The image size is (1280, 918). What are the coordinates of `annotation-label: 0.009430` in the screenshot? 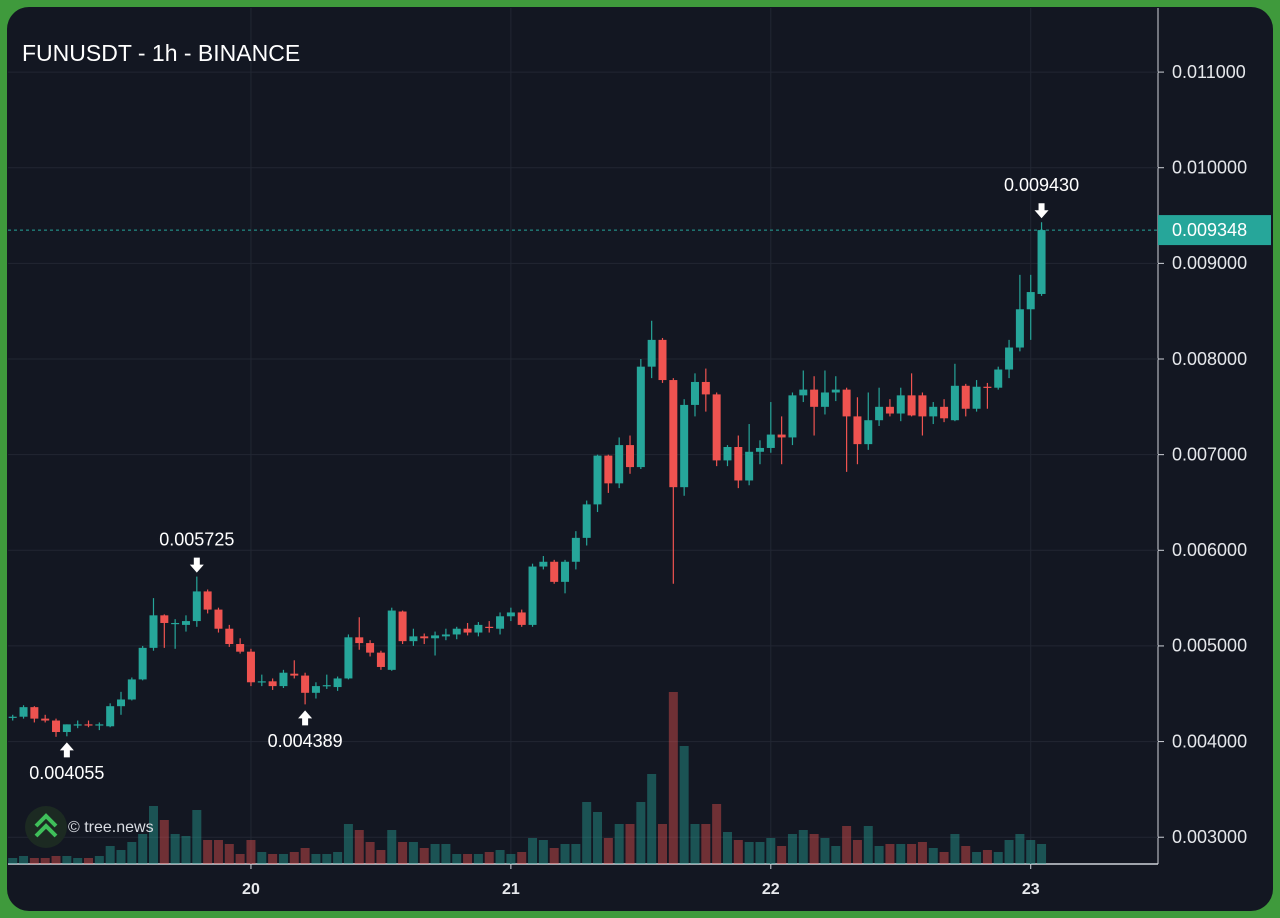 It's located at (1041, 185).